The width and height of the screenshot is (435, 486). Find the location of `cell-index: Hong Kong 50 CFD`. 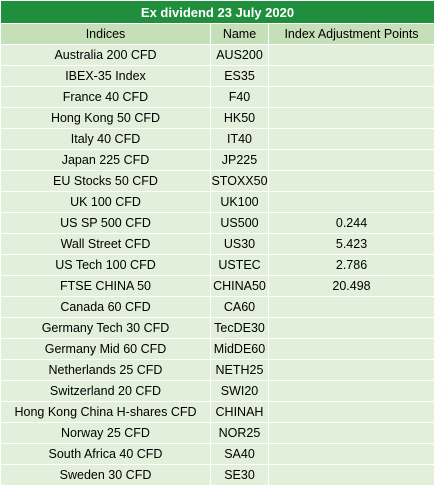

cell-index: Hong Kong 50 CFD is located at coordinates (105, 118).